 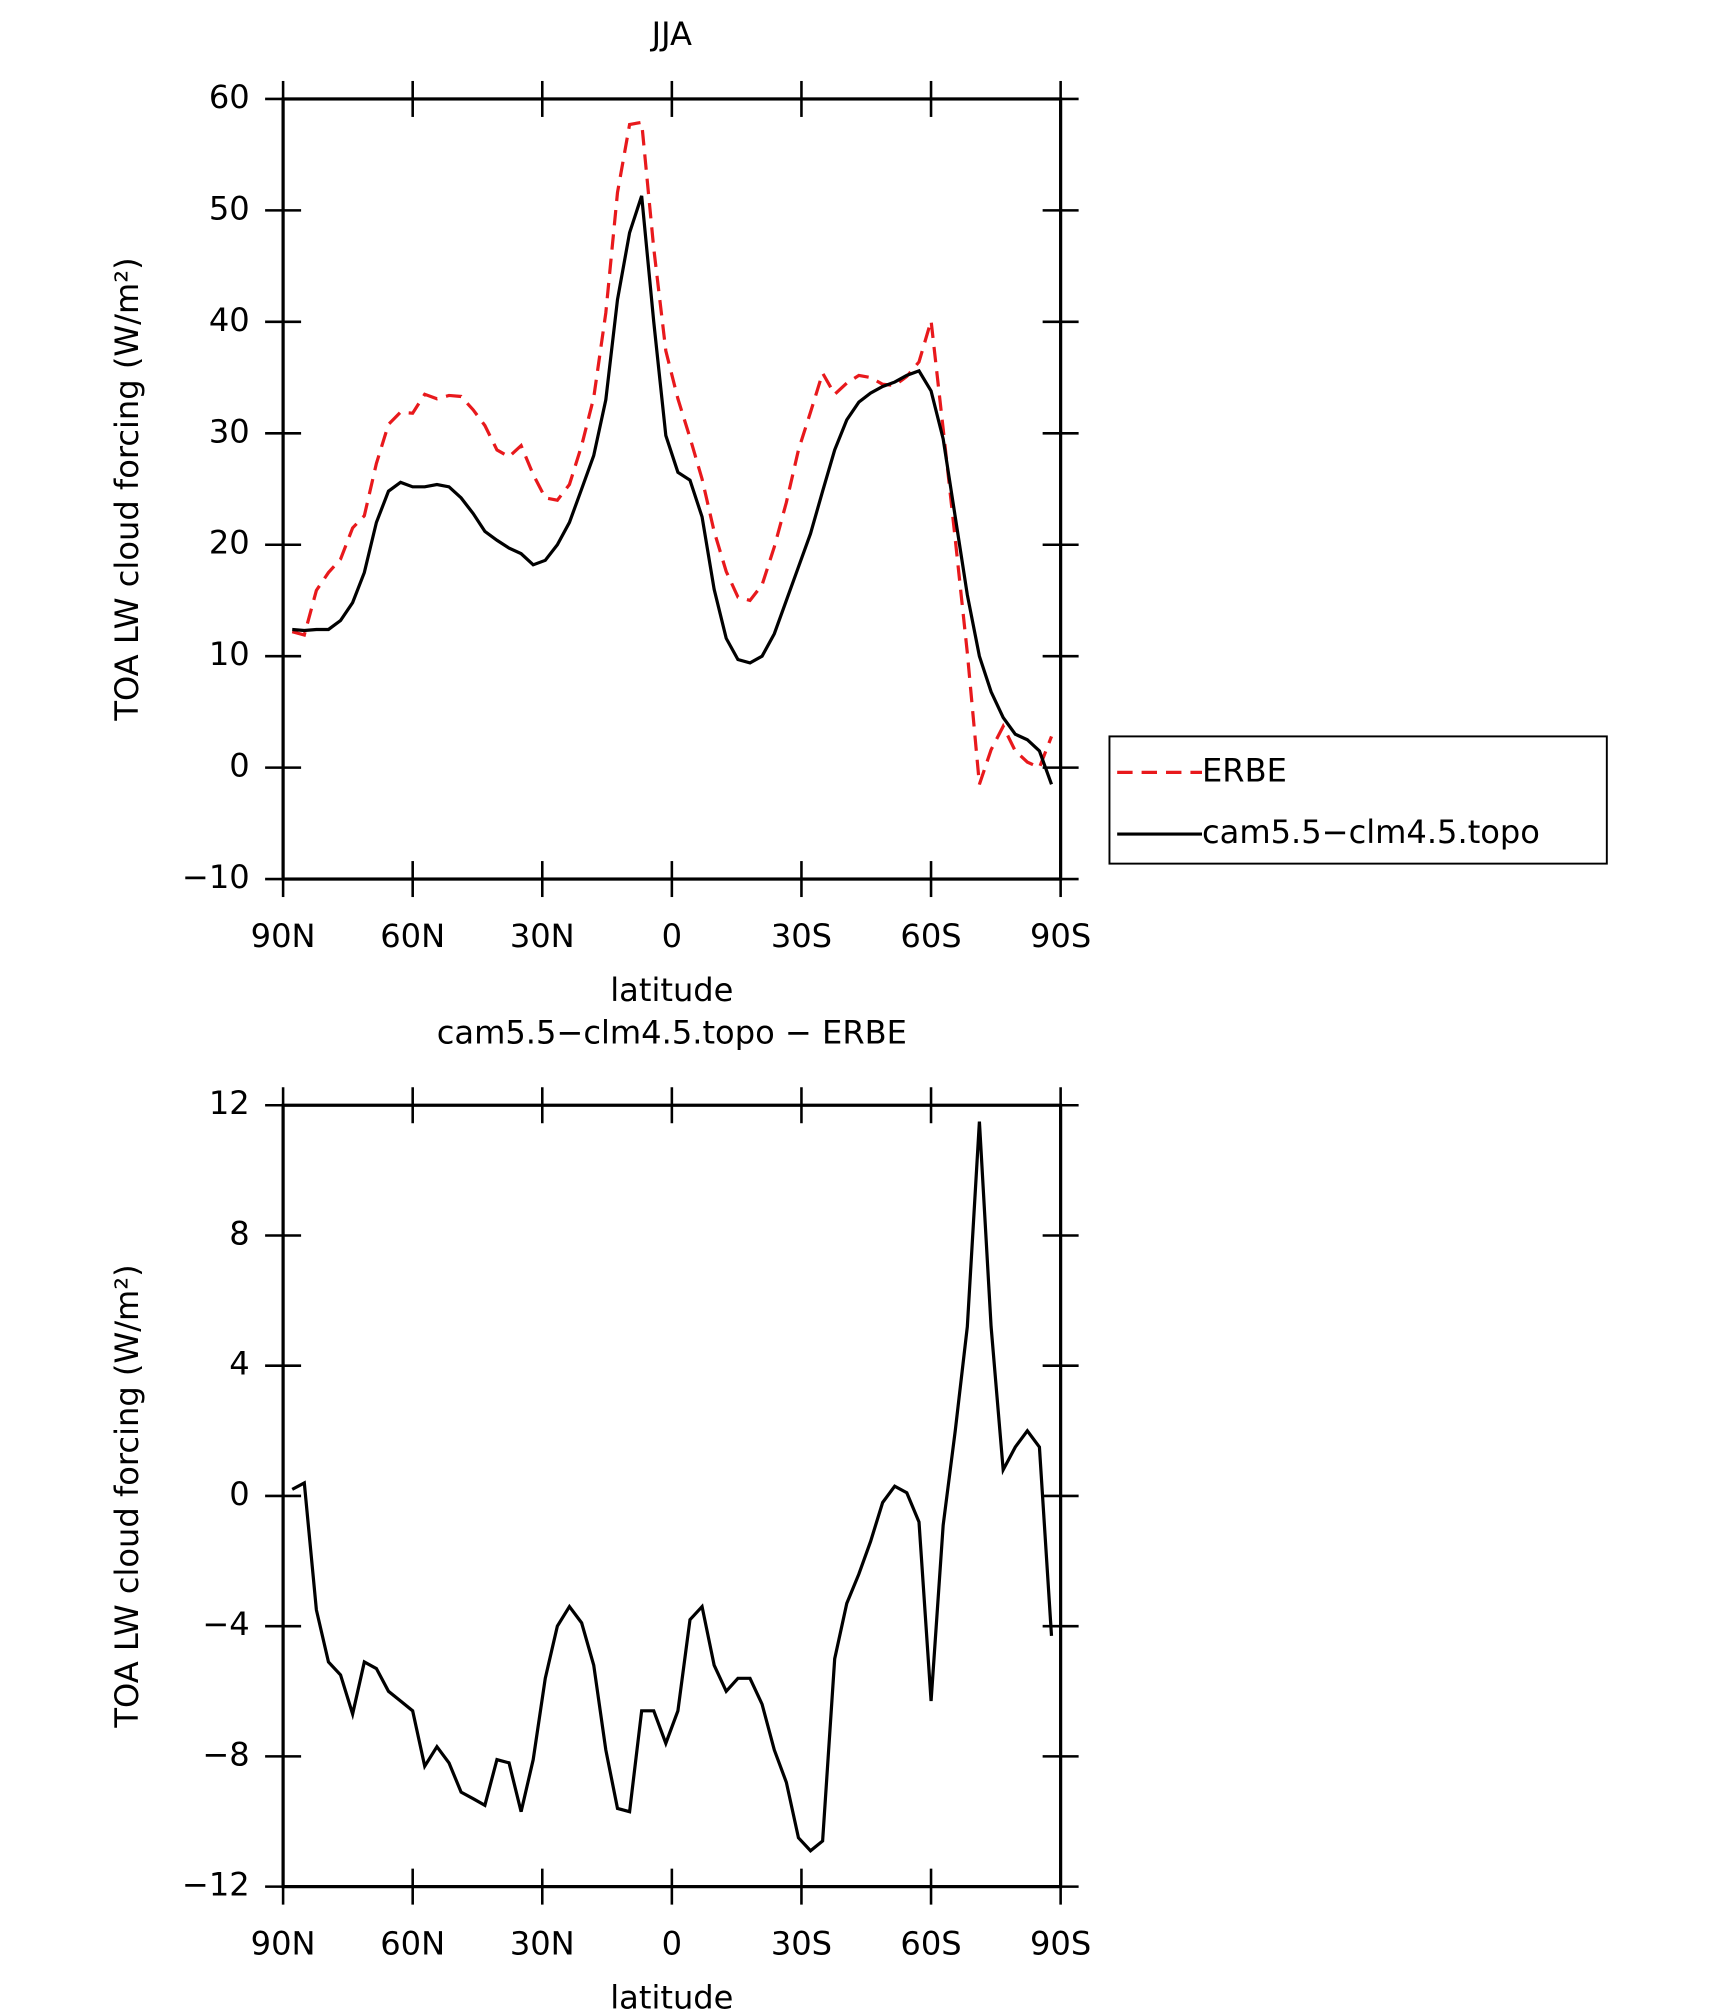 What do you see at coordinates (229, 97) in the screenshot?
I see `y-tick-label: 60` at bounding box center [229, 97].